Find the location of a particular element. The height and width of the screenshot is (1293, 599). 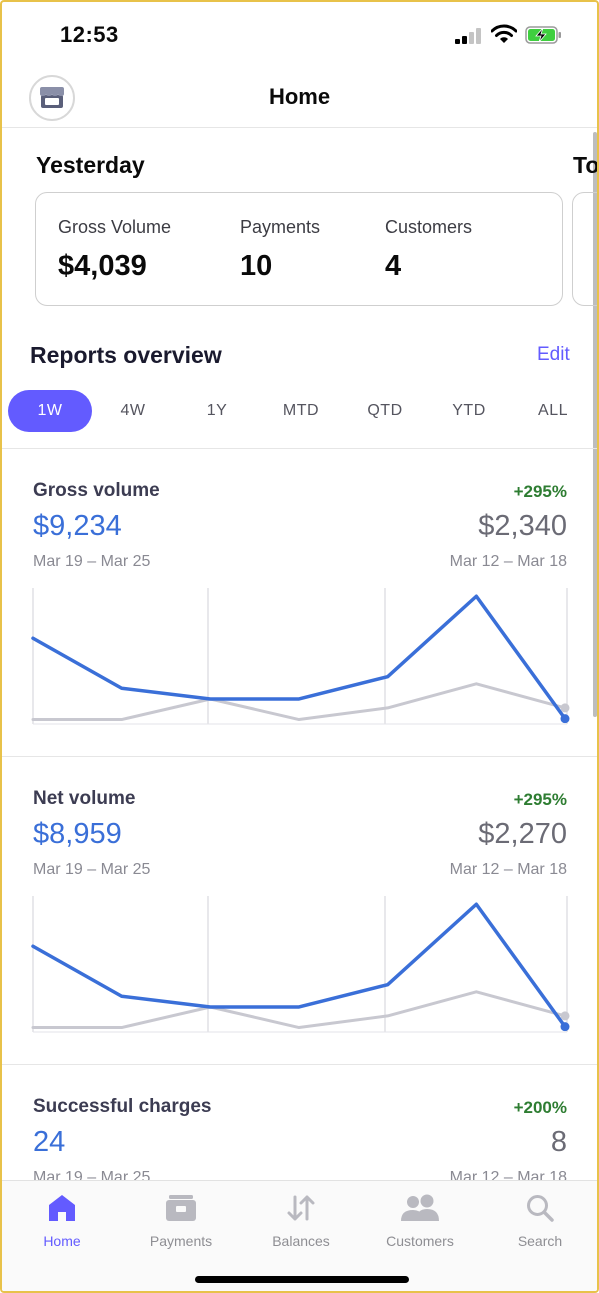

battery-charging-icon is located at coordinates (543, 35).